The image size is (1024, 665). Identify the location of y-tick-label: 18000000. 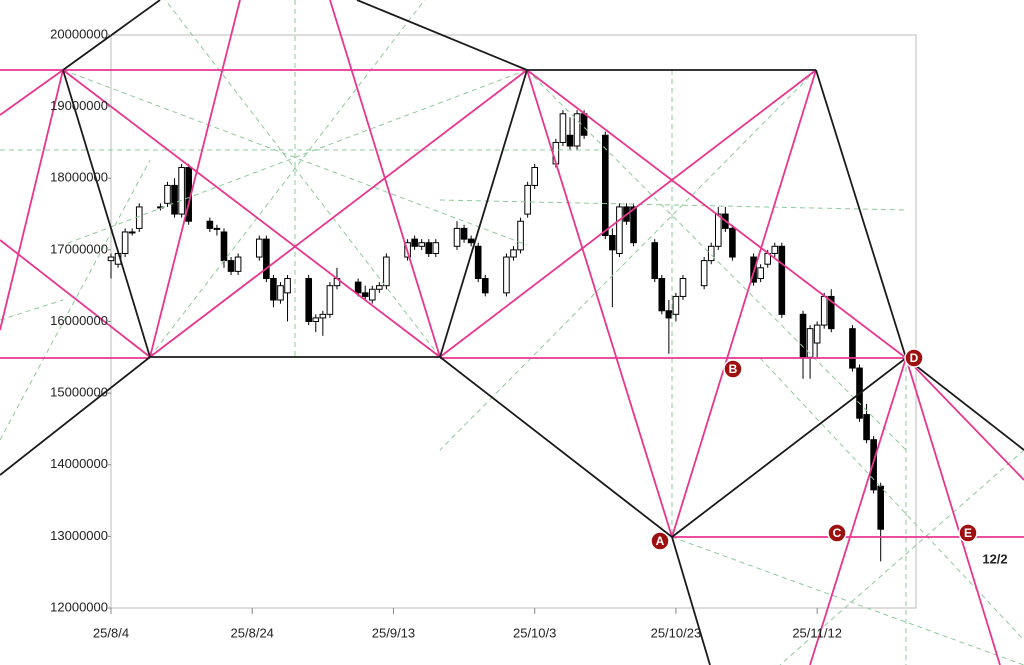
(79, 177).